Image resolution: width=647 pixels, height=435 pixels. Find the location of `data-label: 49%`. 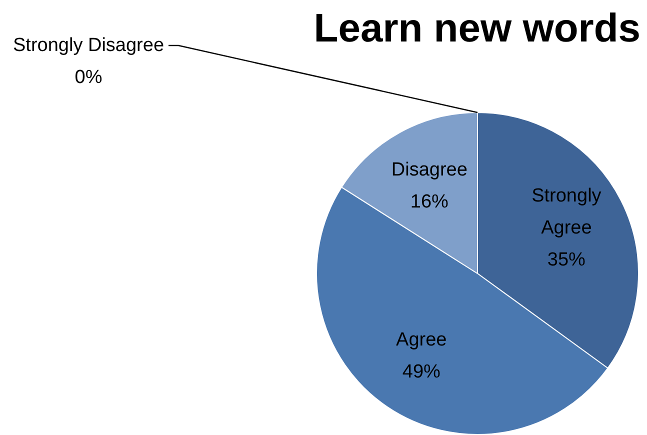

data-label: 49% is located at coordinates (421, 372).